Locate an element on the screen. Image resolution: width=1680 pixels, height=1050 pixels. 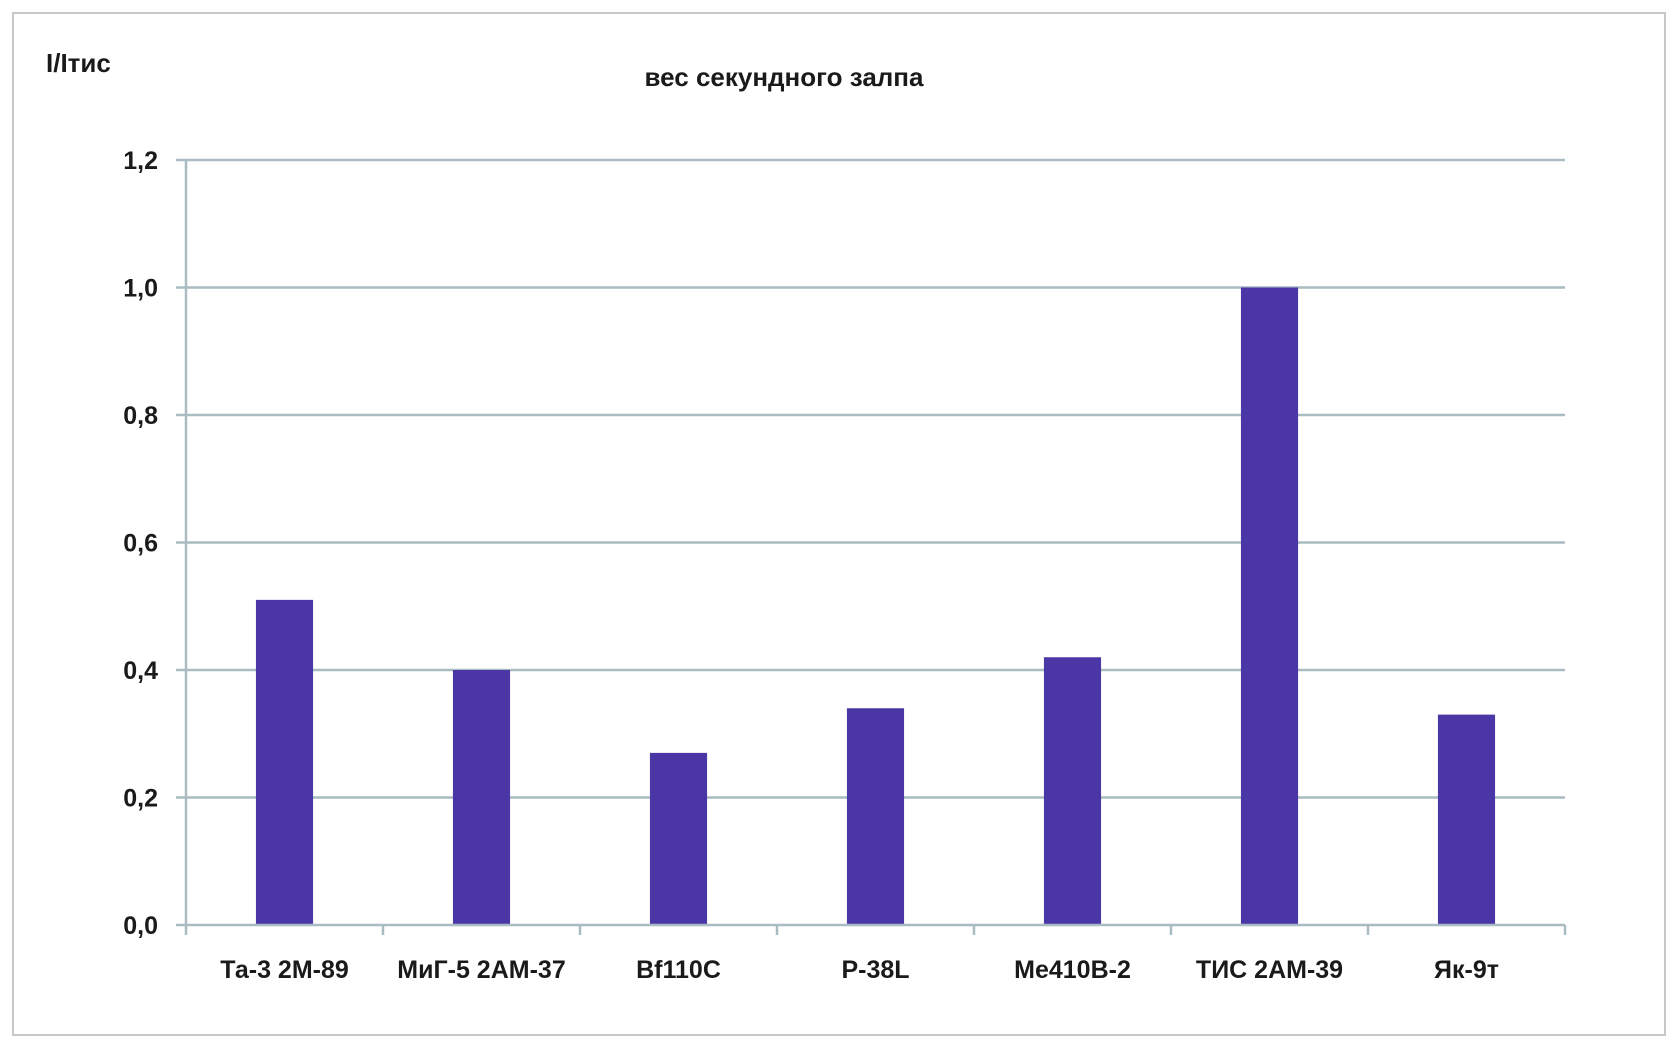
x-tick-label: Як-9т is located at coordinates (1466, 970).